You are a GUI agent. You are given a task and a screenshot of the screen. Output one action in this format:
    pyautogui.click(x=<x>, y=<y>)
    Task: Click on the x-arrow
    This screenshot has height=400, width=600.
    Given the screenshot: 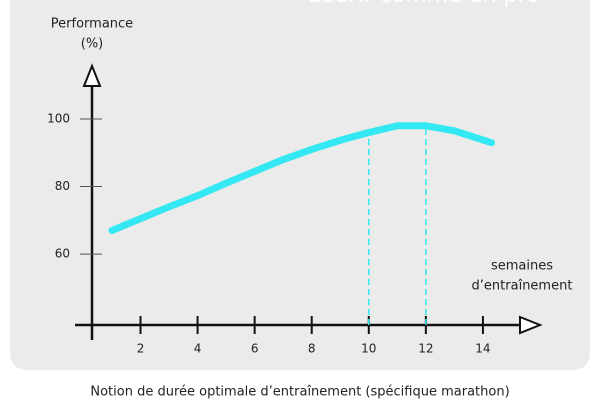 What is the action you would take?
    pyautogui.click(x=531, y=325)
    